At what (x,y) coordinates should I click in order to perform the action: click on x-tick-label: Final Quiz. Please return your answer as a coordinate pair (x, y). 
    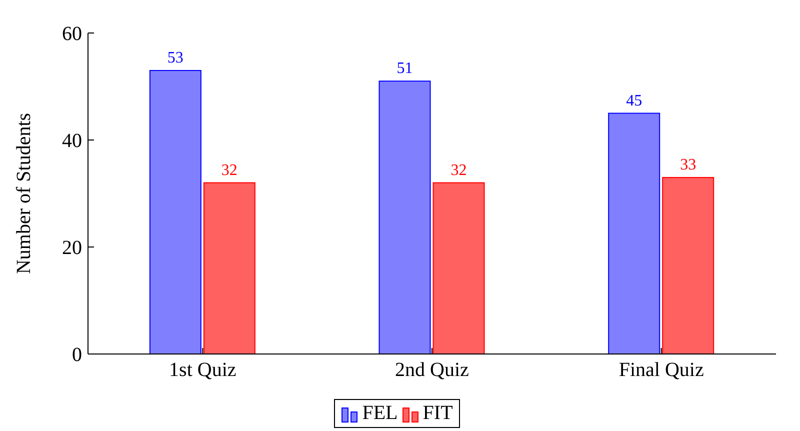
    Looking at the image, I should click on (661, 370).